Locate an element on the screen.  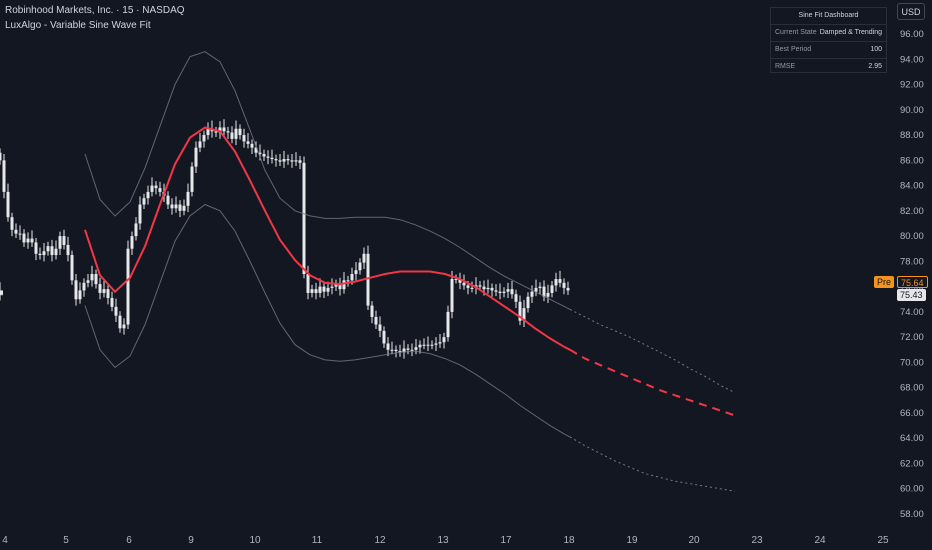
x-tick-label: 20 is located at coordinates (694, 540).